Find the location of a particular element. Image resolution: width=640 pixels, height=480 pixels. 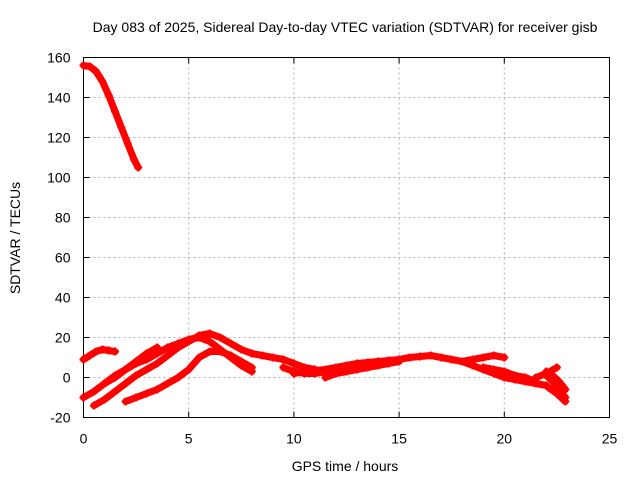

y-tick-label: 20 is located at coordinates (63, 338).